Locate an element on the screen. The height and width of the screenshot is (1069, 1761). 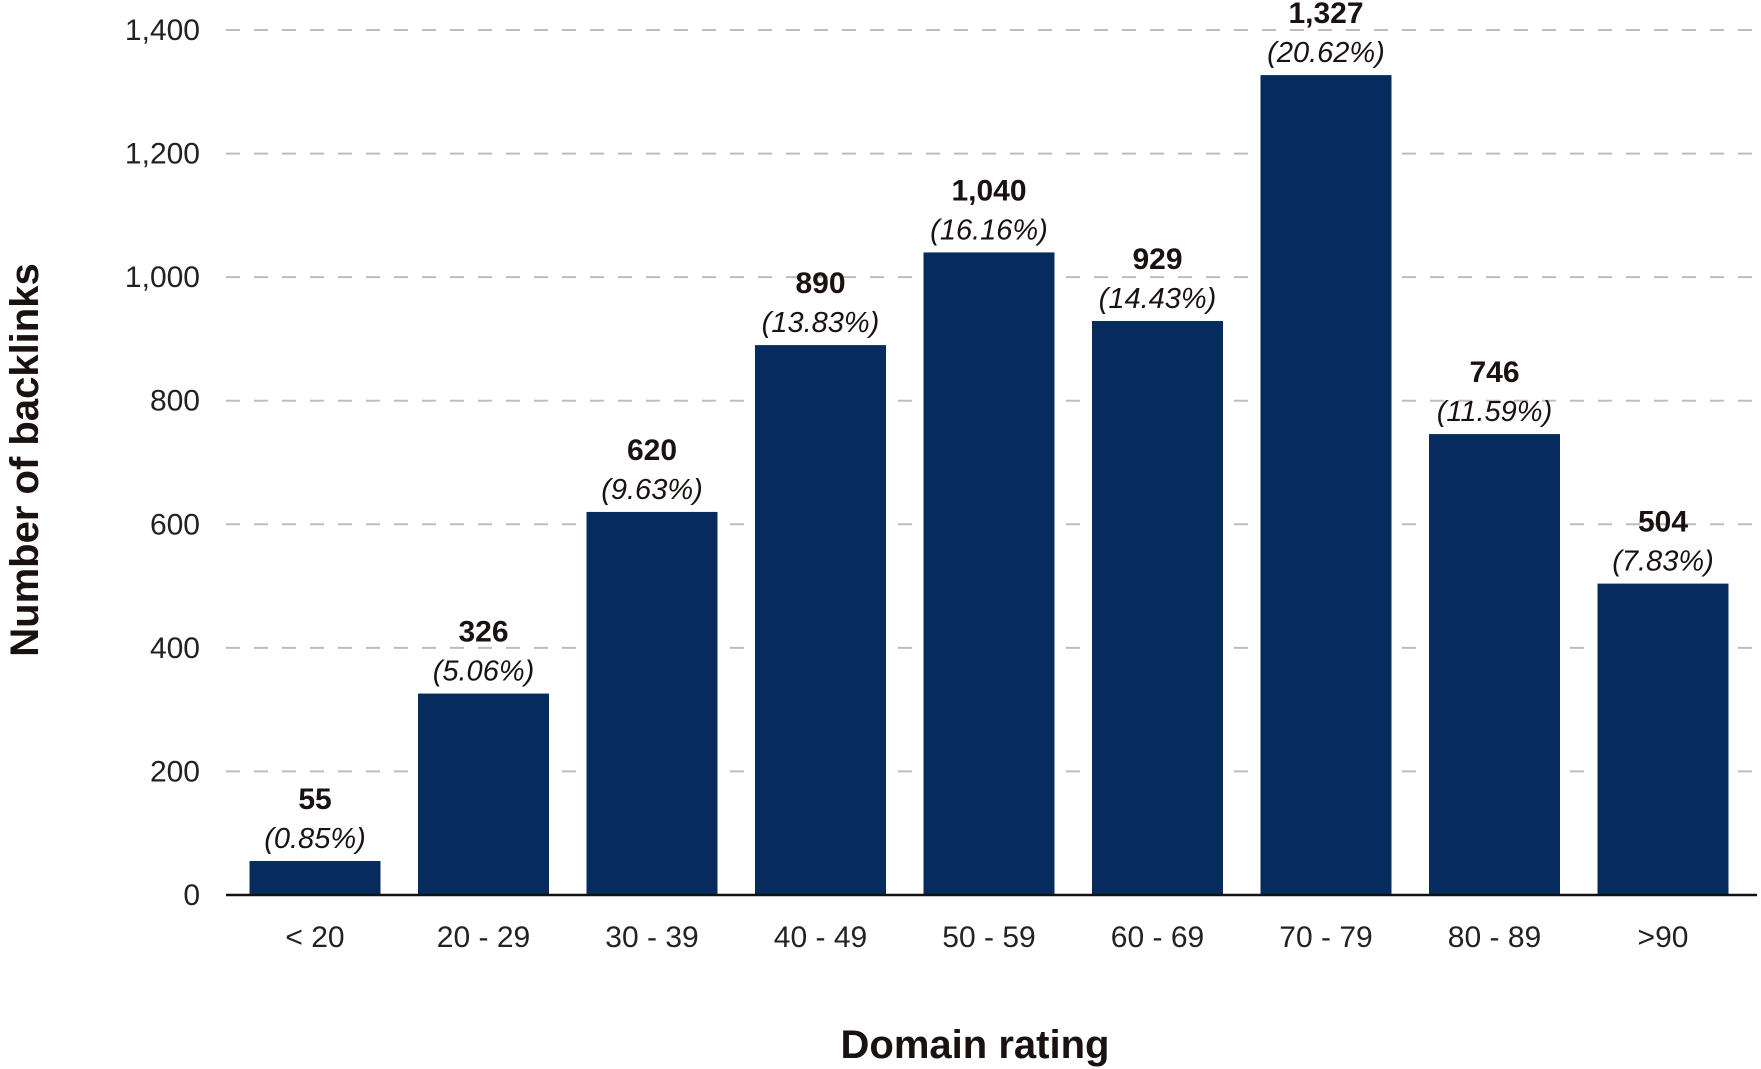
x-tick-label: >90 is located at coordinates (1663, 937).